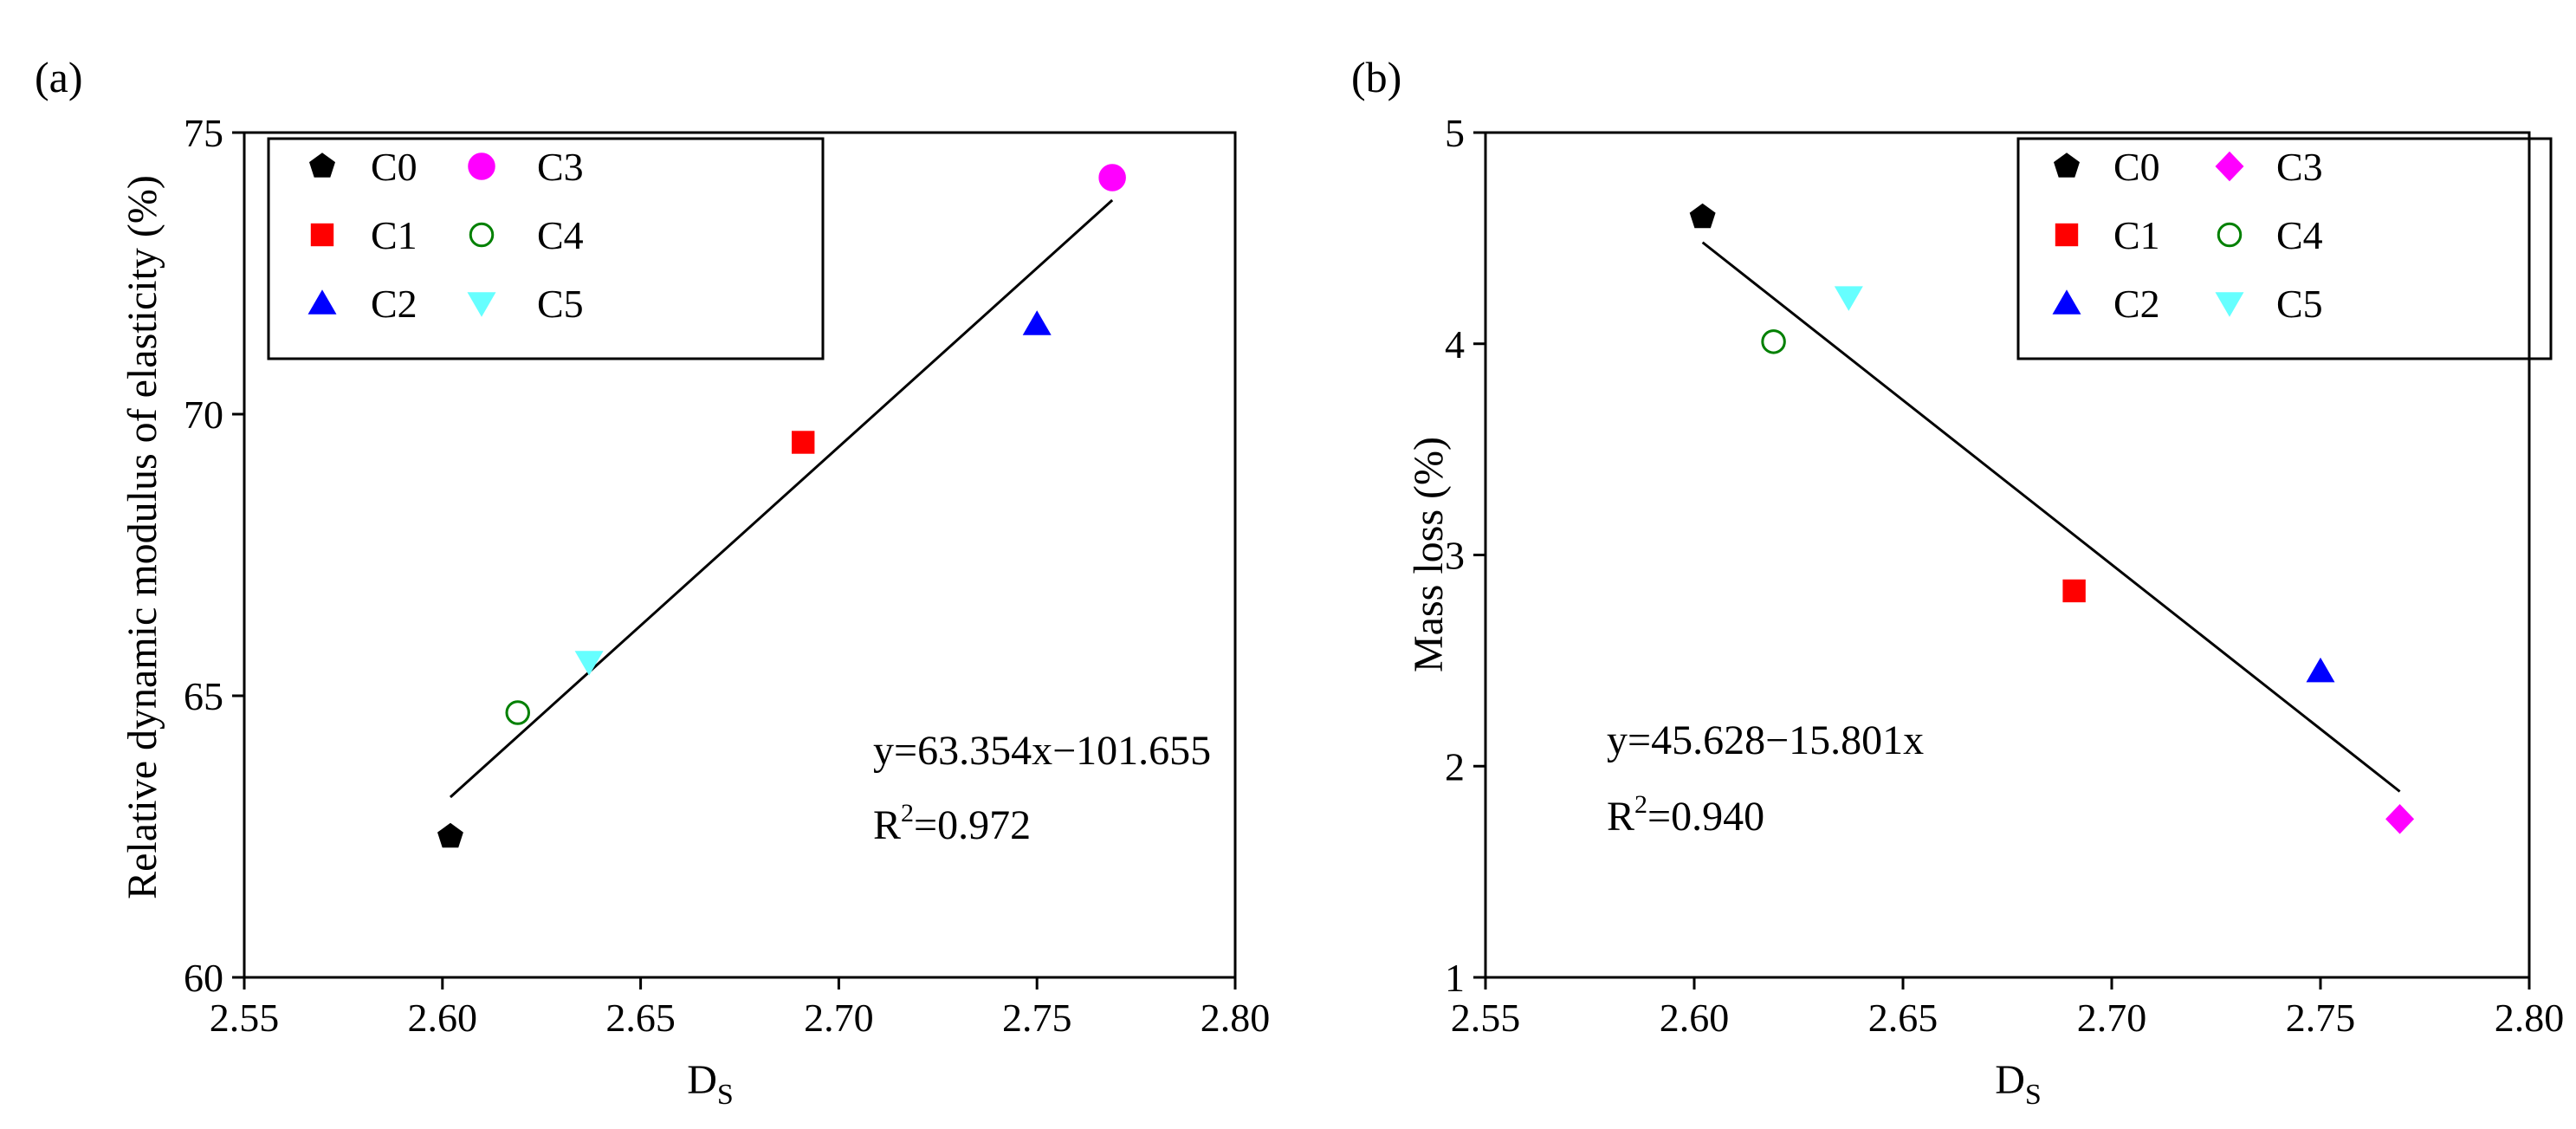  Describe the element at coordinates (2010, 1080) in the screenshot. I see `panel-b-x-axis-title-main: D` at that location.